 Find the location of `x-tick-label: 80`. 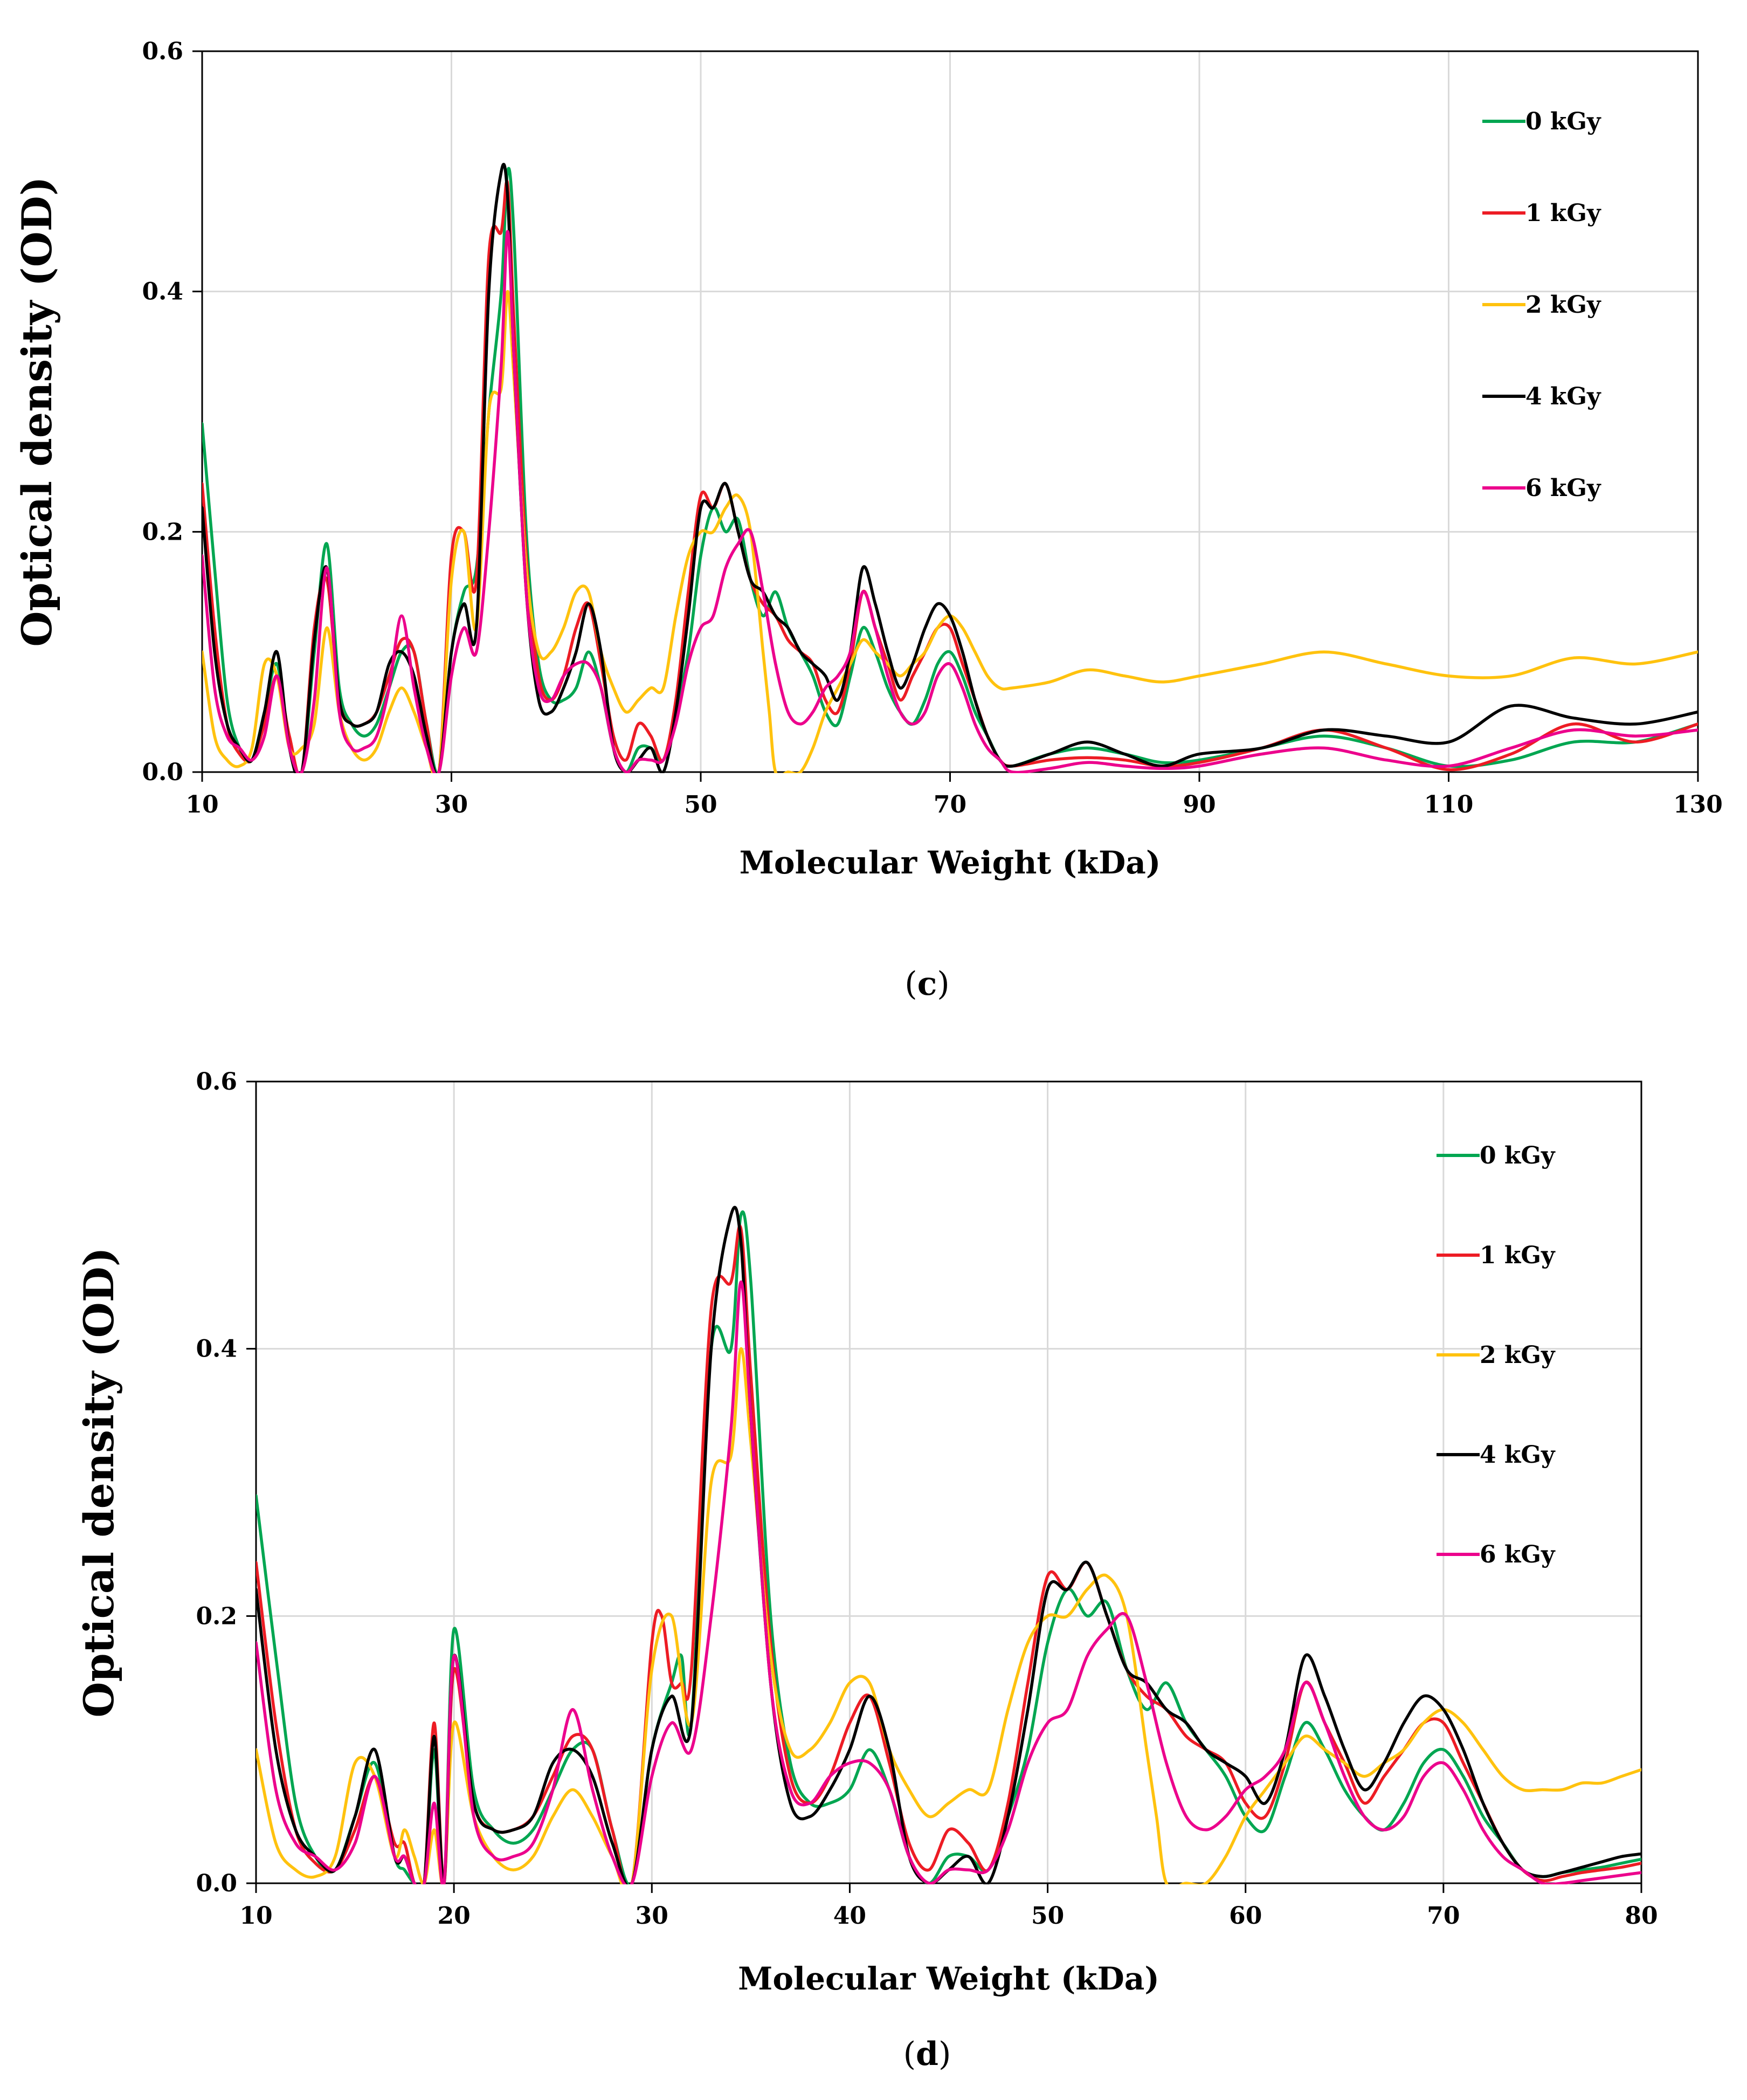

x-tick-label: 80 is located at coordinates (1641, 1916).